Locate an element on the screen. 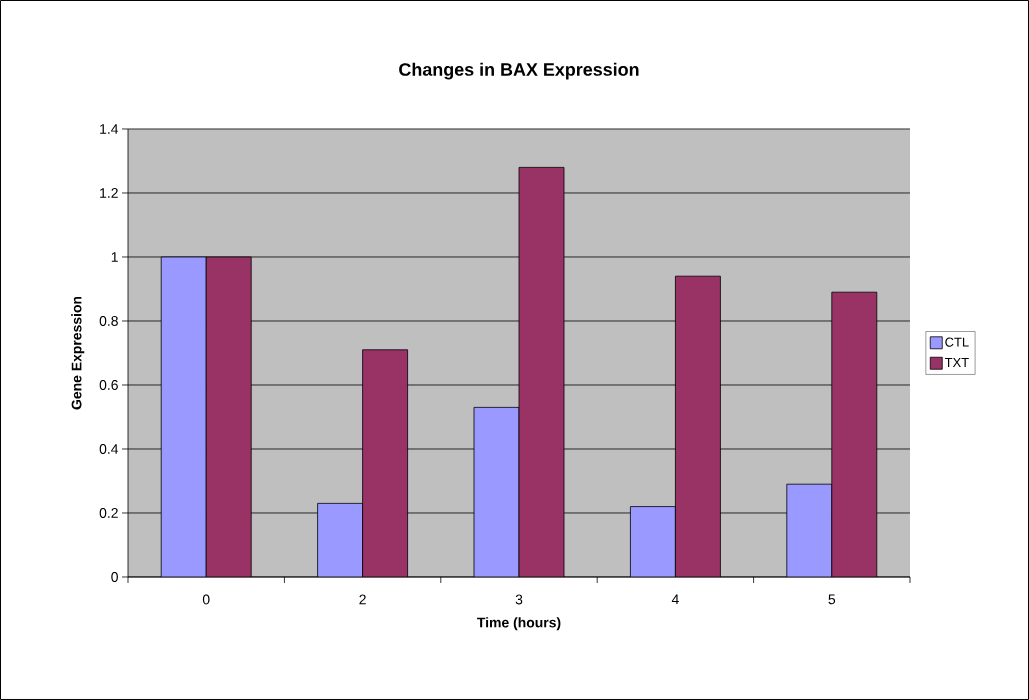 Image resolution: width=1029 pixels, height=700 pixels. x-tick-label: 4 is located at coordinates (675, 599).